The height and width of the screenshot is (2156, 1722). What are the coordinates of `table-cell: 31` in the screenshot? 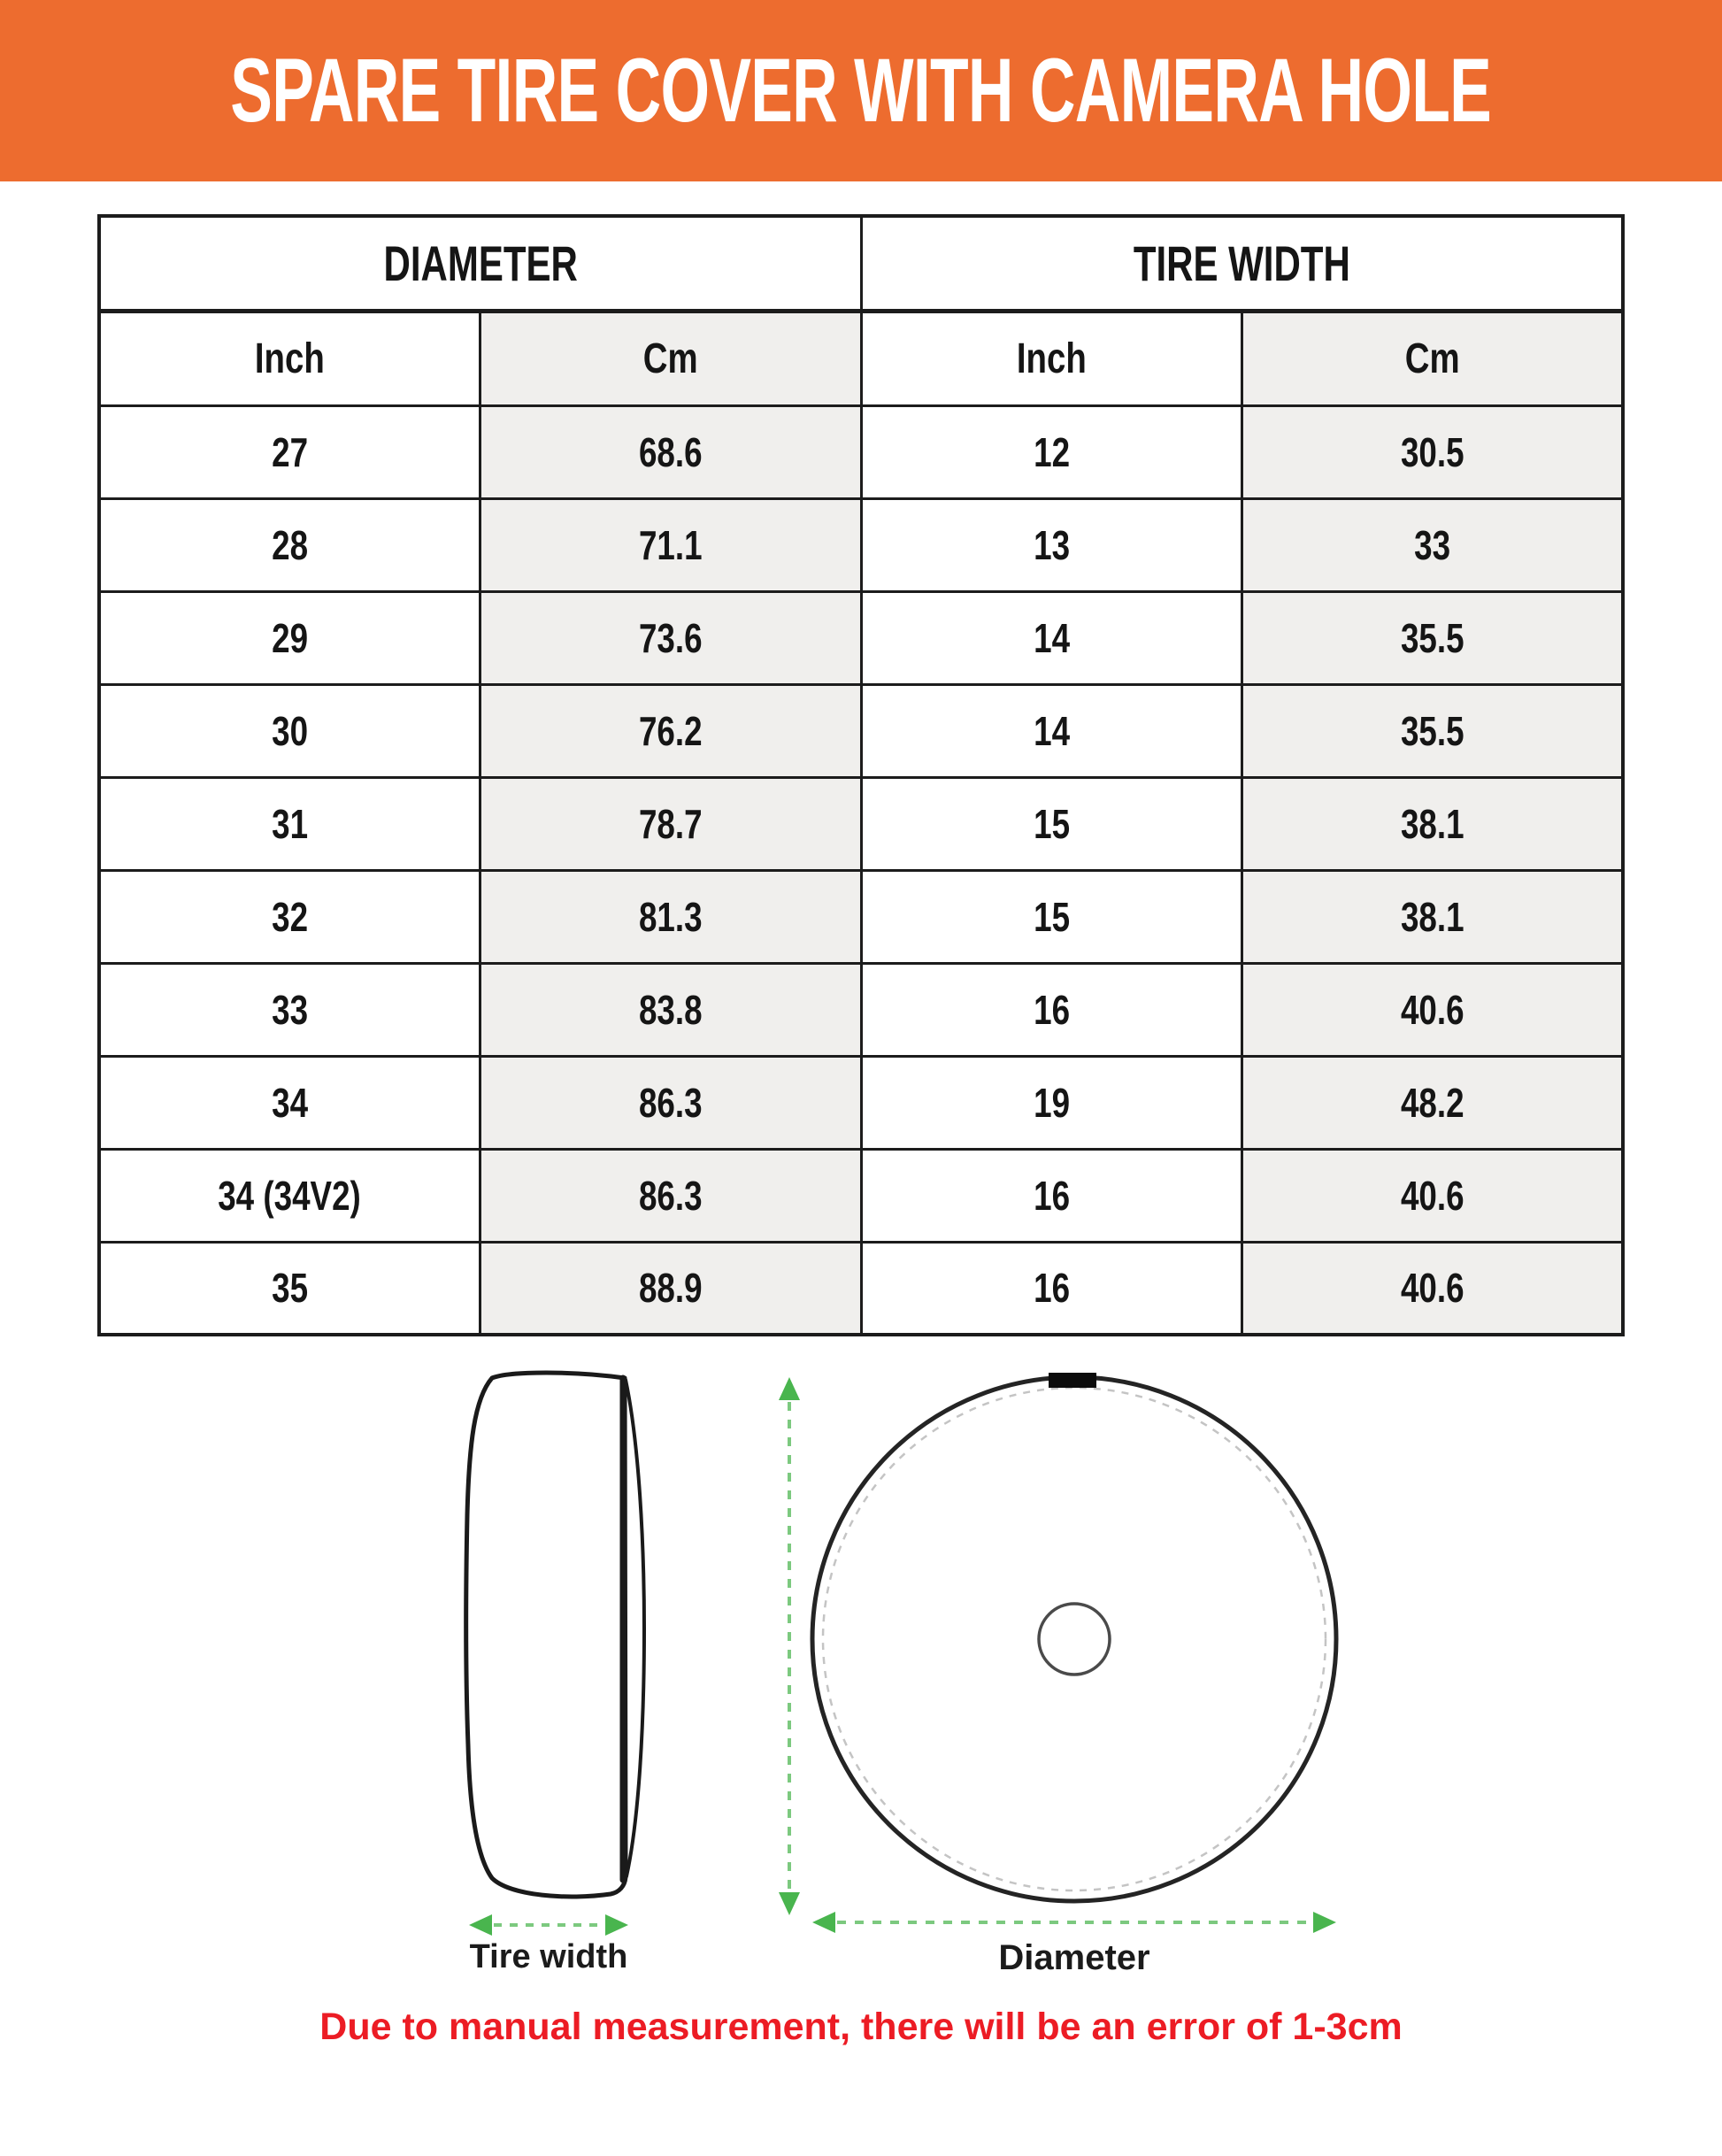 It's located at (289, 824).